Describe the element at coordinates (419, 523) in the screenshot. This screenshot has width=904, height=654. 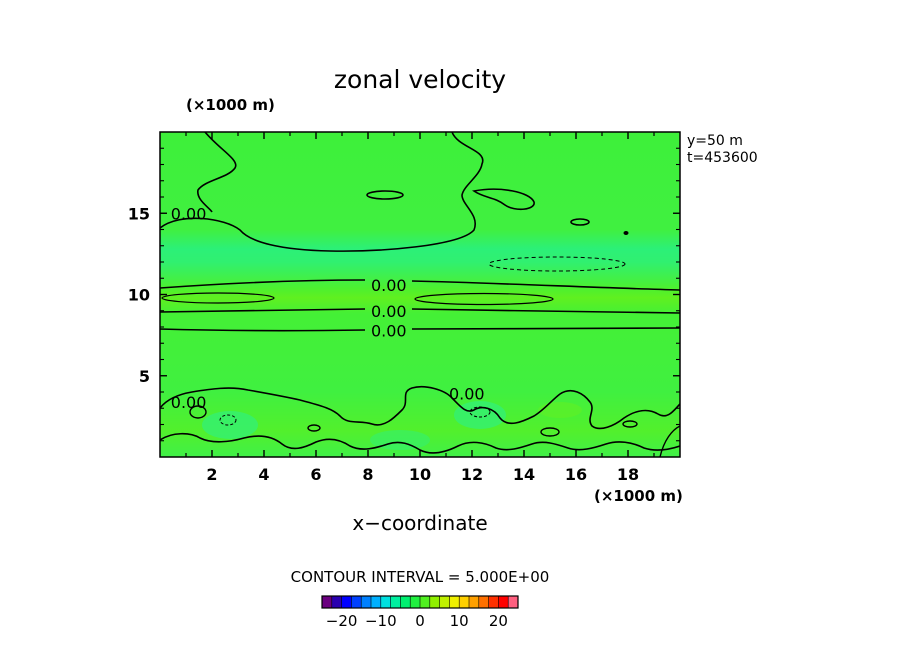
I see `x-axis-label: x−coordinate` at that location.